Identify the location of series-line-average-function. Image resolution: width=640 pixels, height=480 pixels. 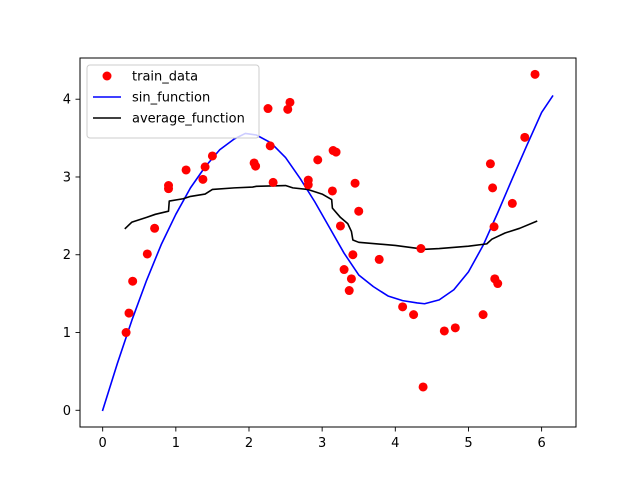
(331, 217).